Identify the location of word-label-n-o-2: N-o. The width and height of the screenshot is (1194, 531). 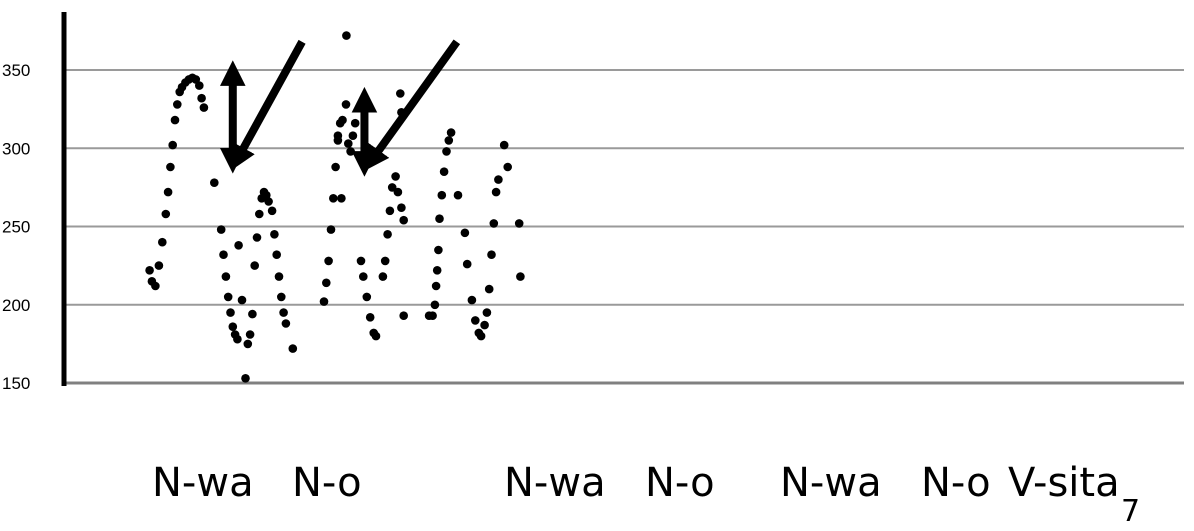
(680, 483).